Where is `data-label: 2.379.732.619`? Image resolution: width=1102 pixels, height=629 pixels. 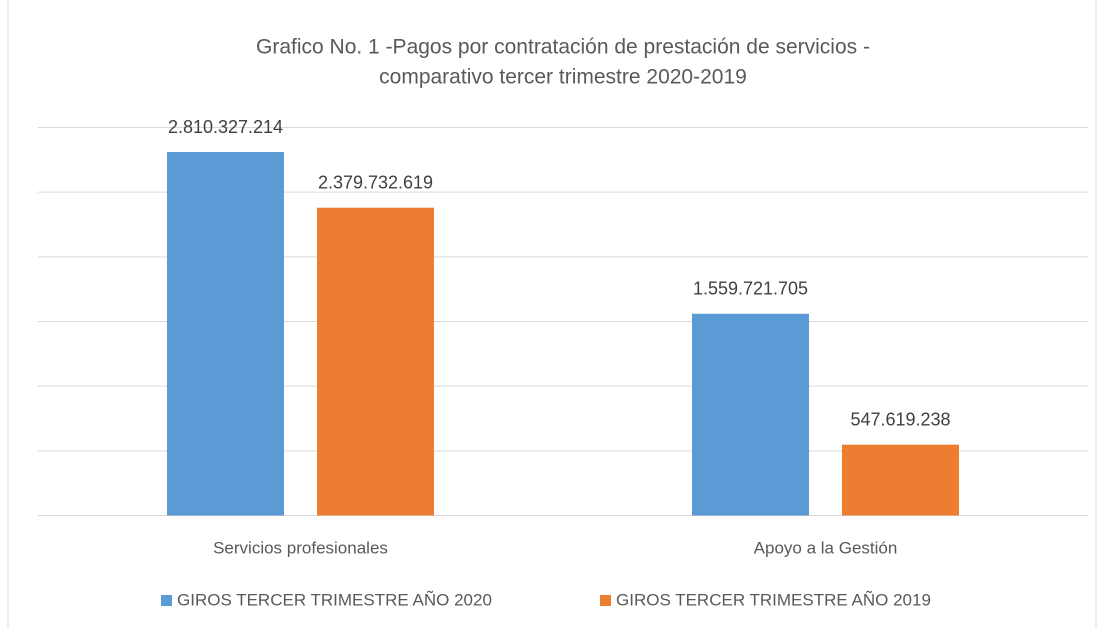
data-label: 2.379.732.619 is located at coordinates (375, 182).